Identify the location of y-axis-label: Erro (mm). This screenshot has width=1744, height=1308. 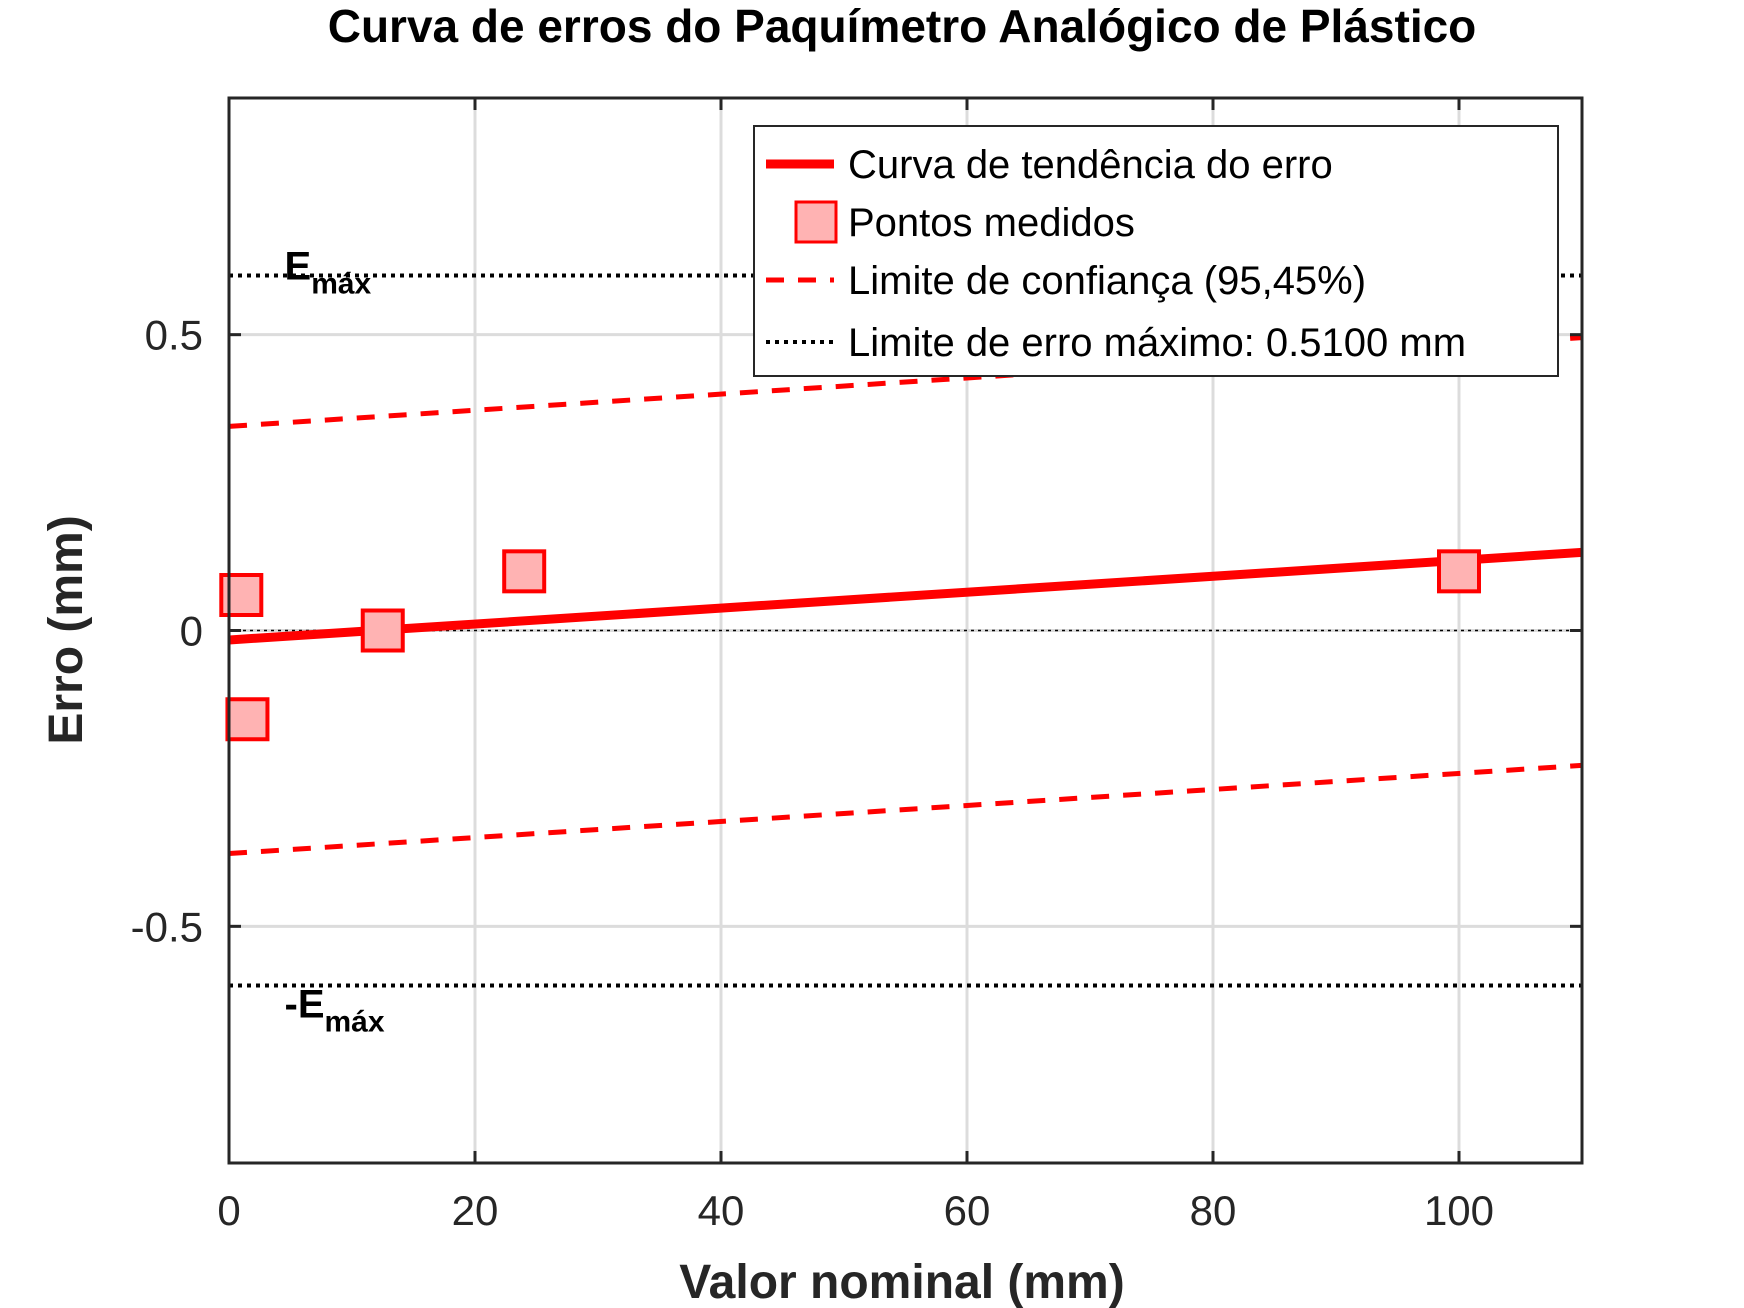
(66, 629).